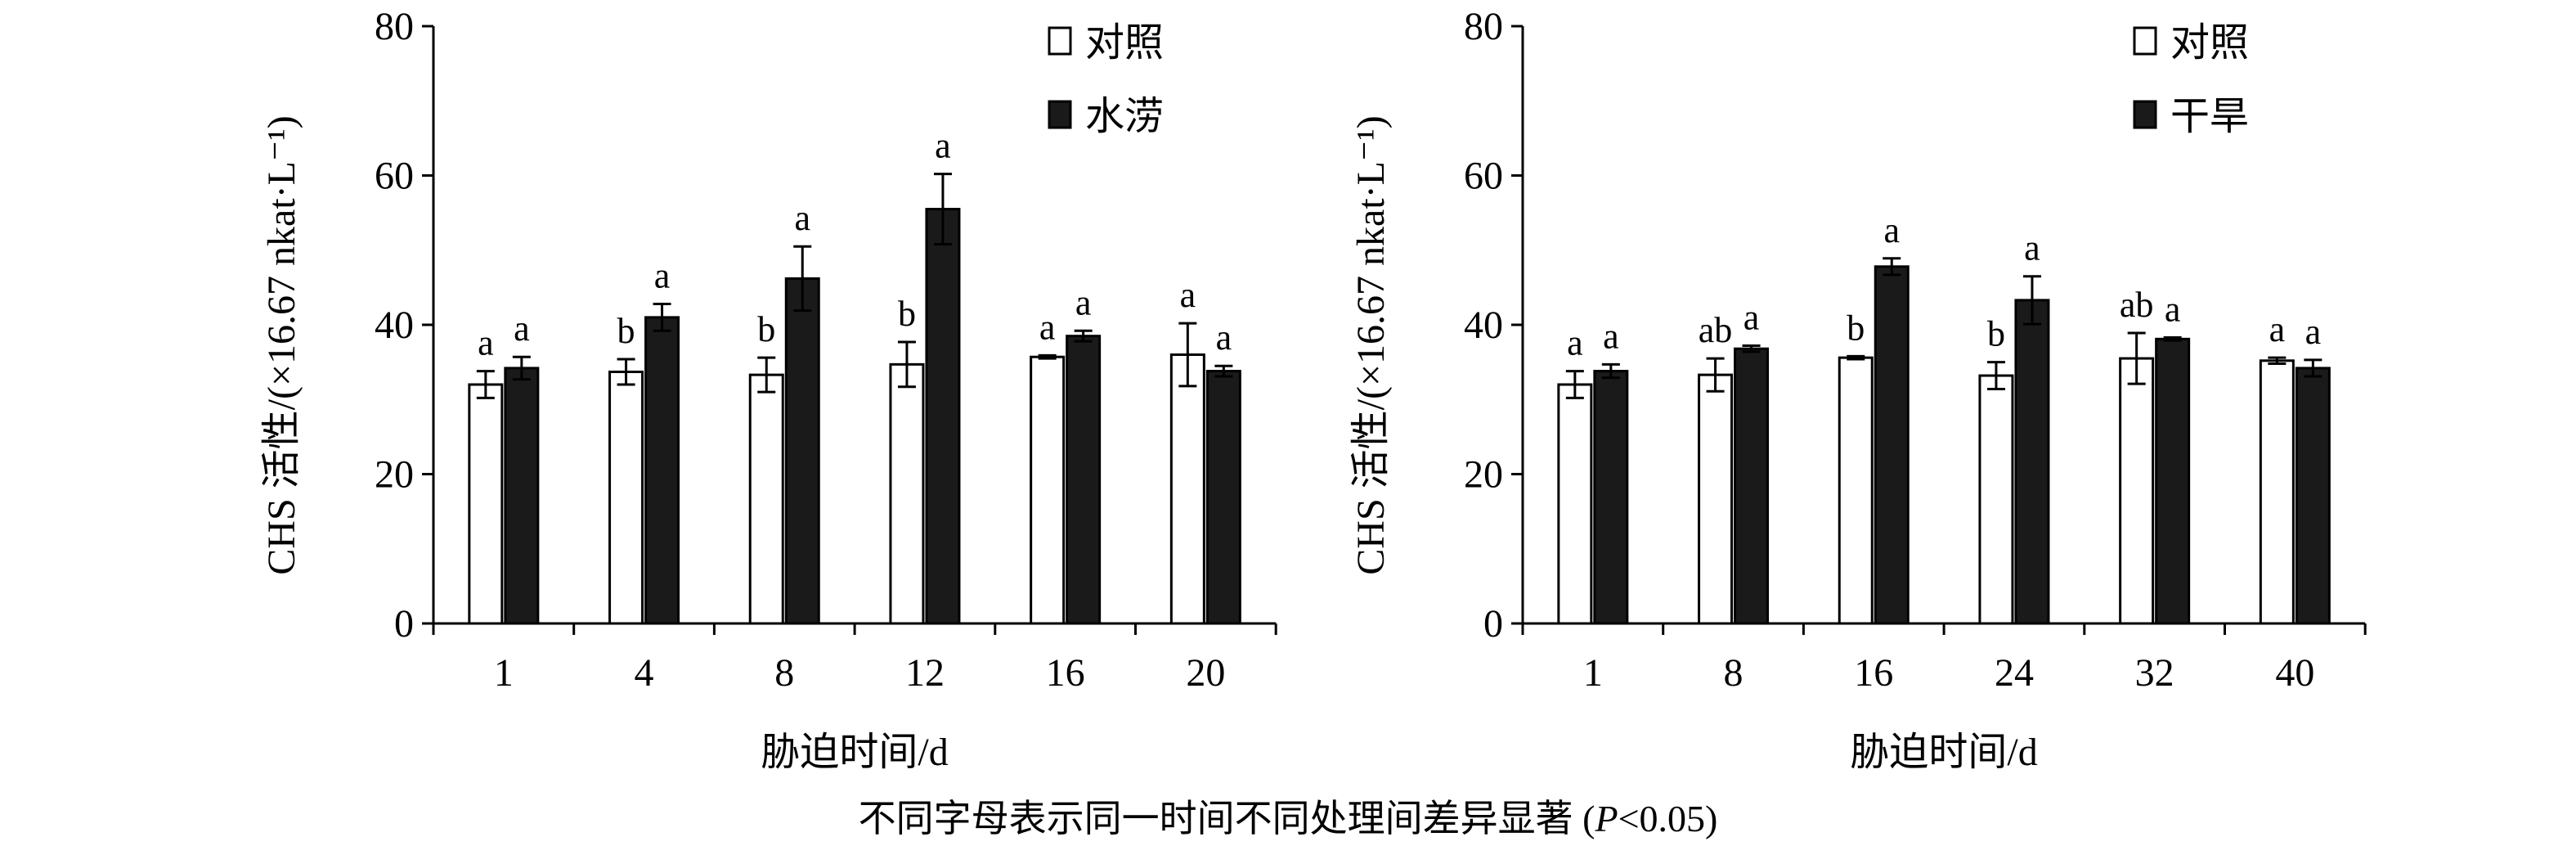  What do you see at coordinates (925, 673) in the screenshot?
I see `x-tick-label: 12` at bounding box center [925, 673].